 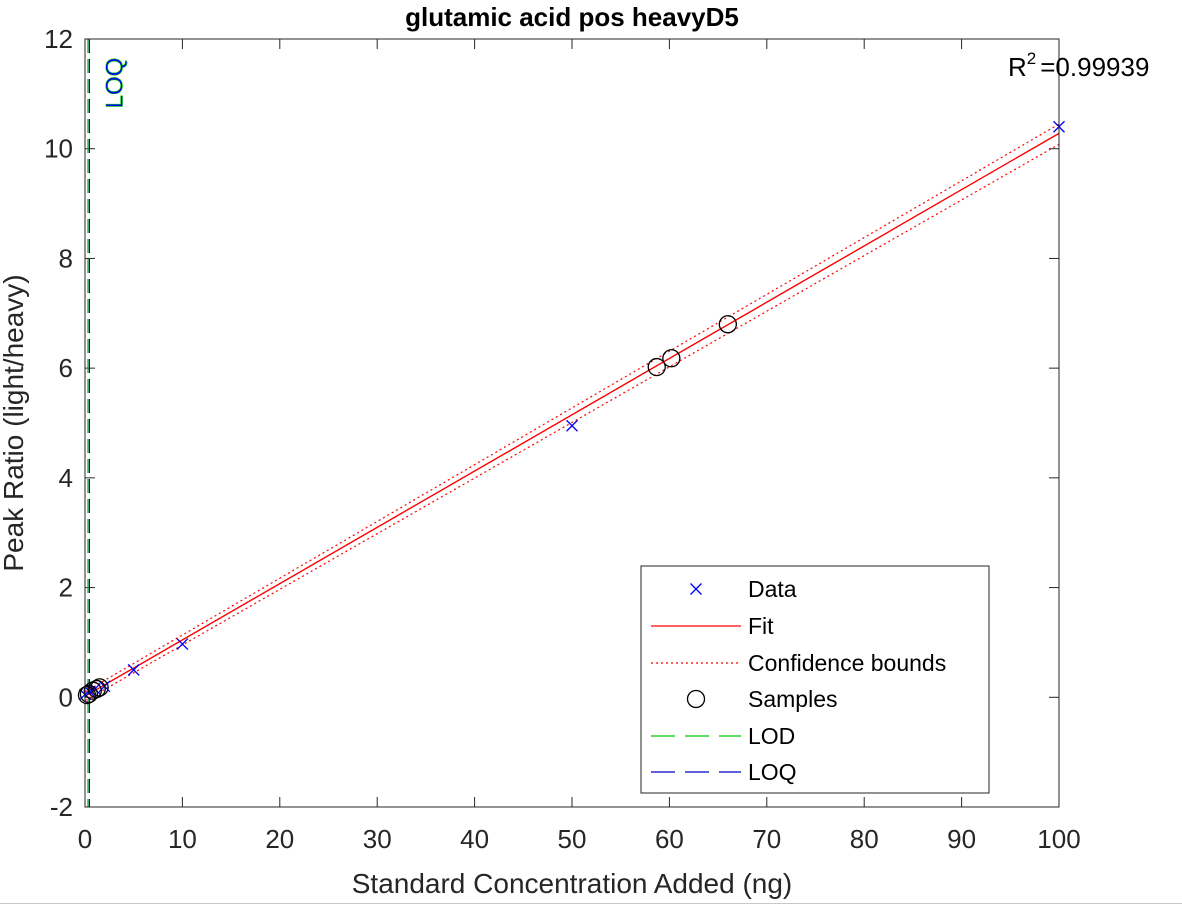 I want to click on x-tick-label: 80, so click(x=864, y=839).